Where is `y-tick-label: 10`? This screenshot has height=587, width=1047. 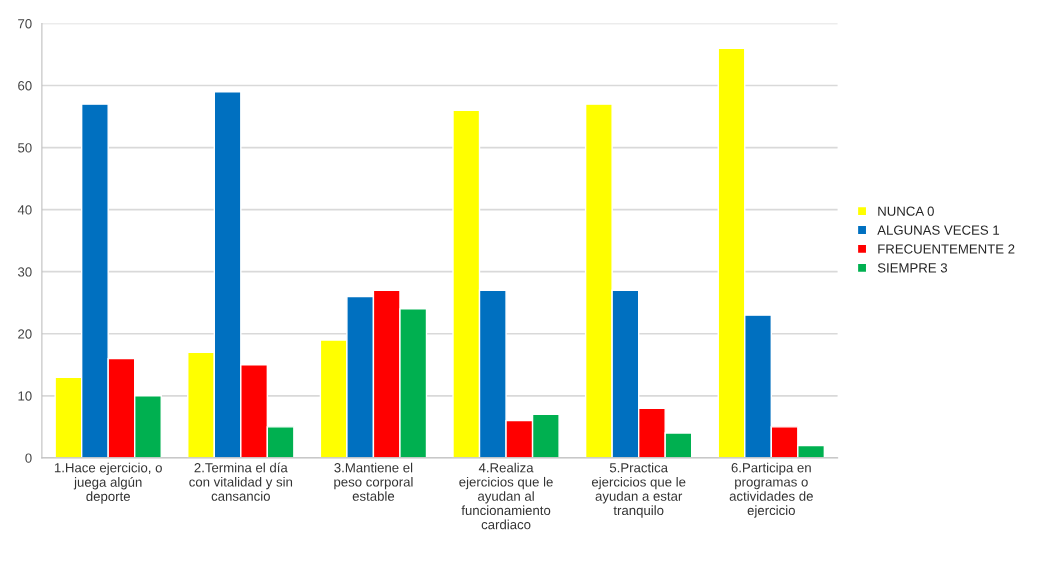 y-tick-label: 10 is located at coordinates (25, 396).